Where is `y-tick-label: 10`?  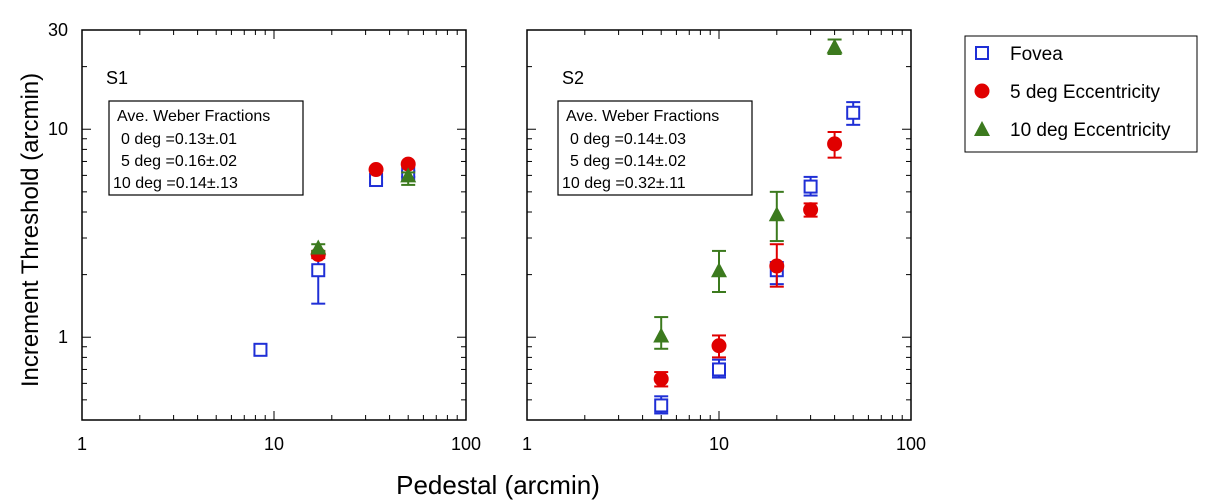 y-tick-label: 10 is located at coordinates (58, 129).